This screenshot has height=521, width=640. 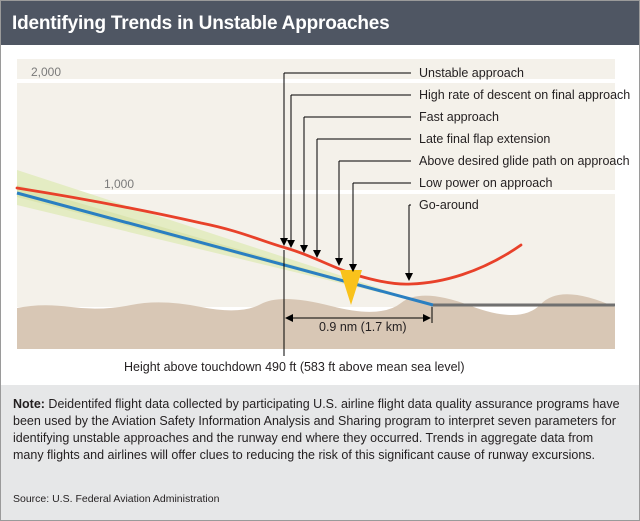 What do you see at coordinates (225, 249) in the screenshot?
I see `glide-path-line` at bounding box center [225, 249].